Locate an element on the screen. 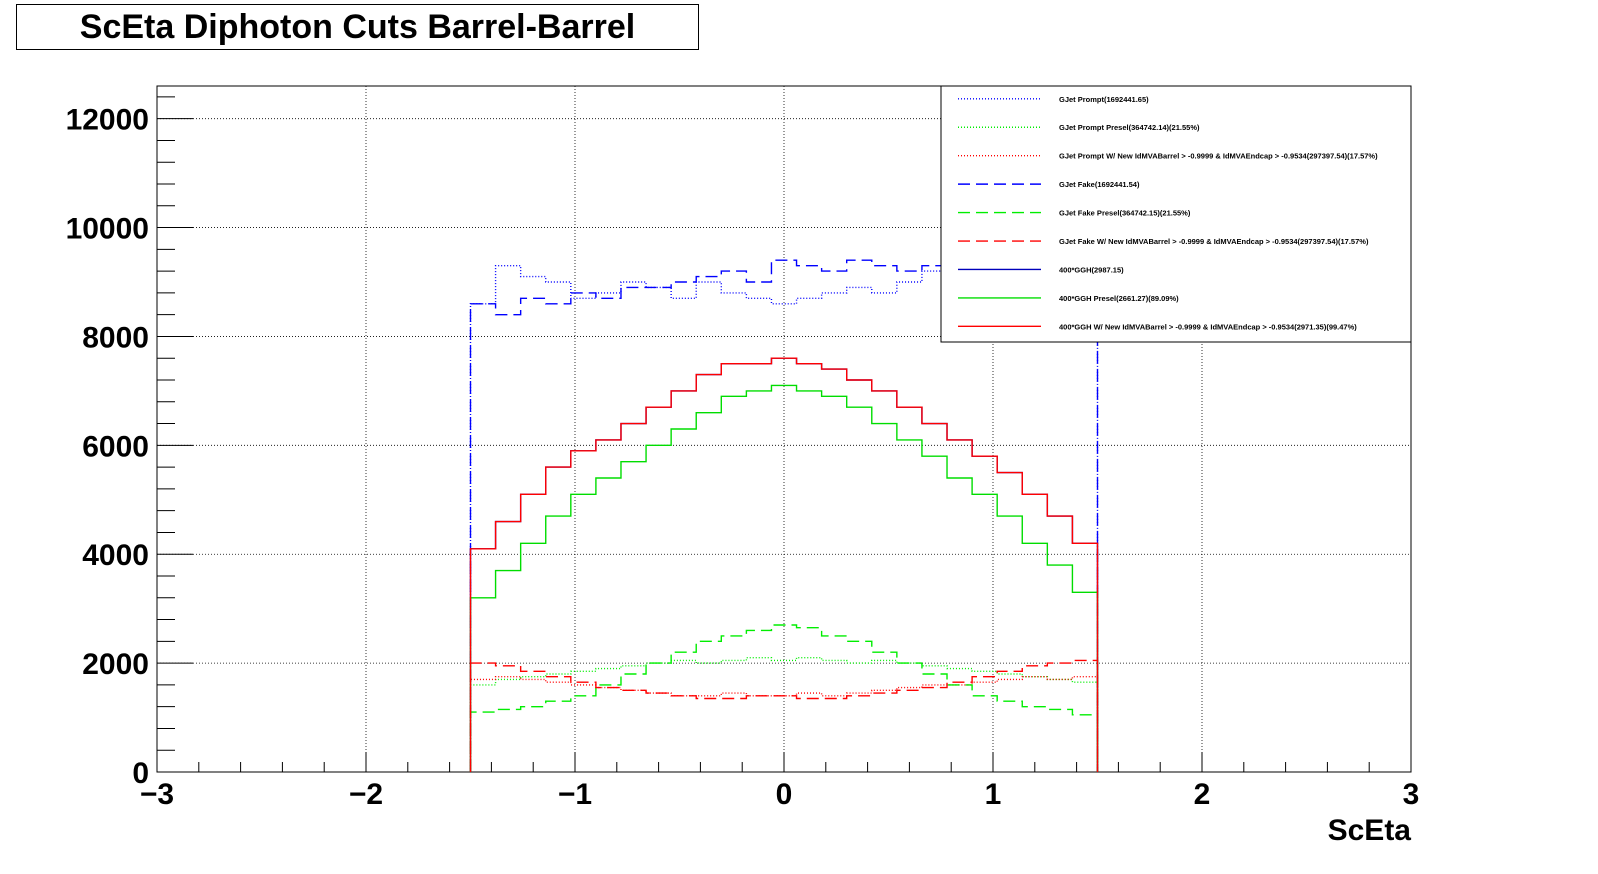 The width and height of the screenshot is (1598, 874). x-tick-label: −3 is located at coordinates (157, 794).